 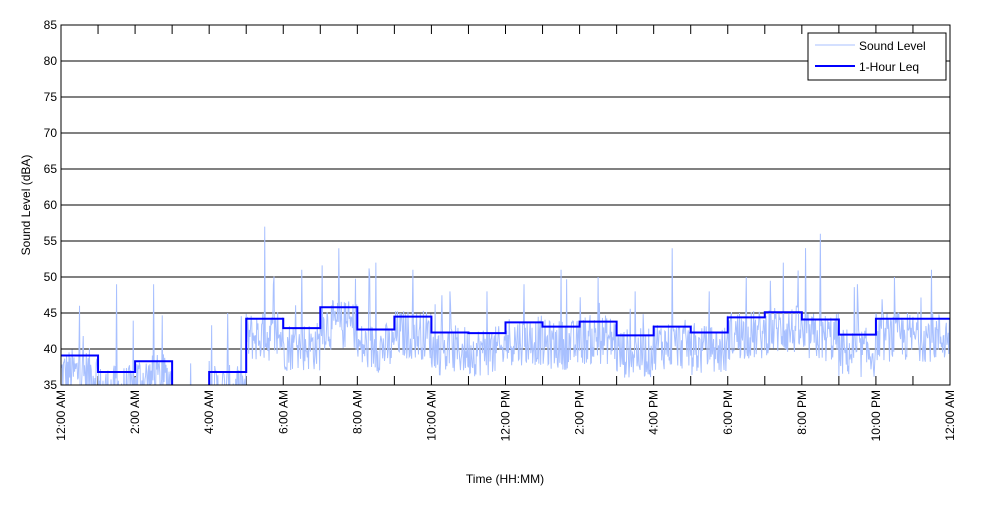 I want to click on y-tick-label: 45, so click(x=51, y=313).